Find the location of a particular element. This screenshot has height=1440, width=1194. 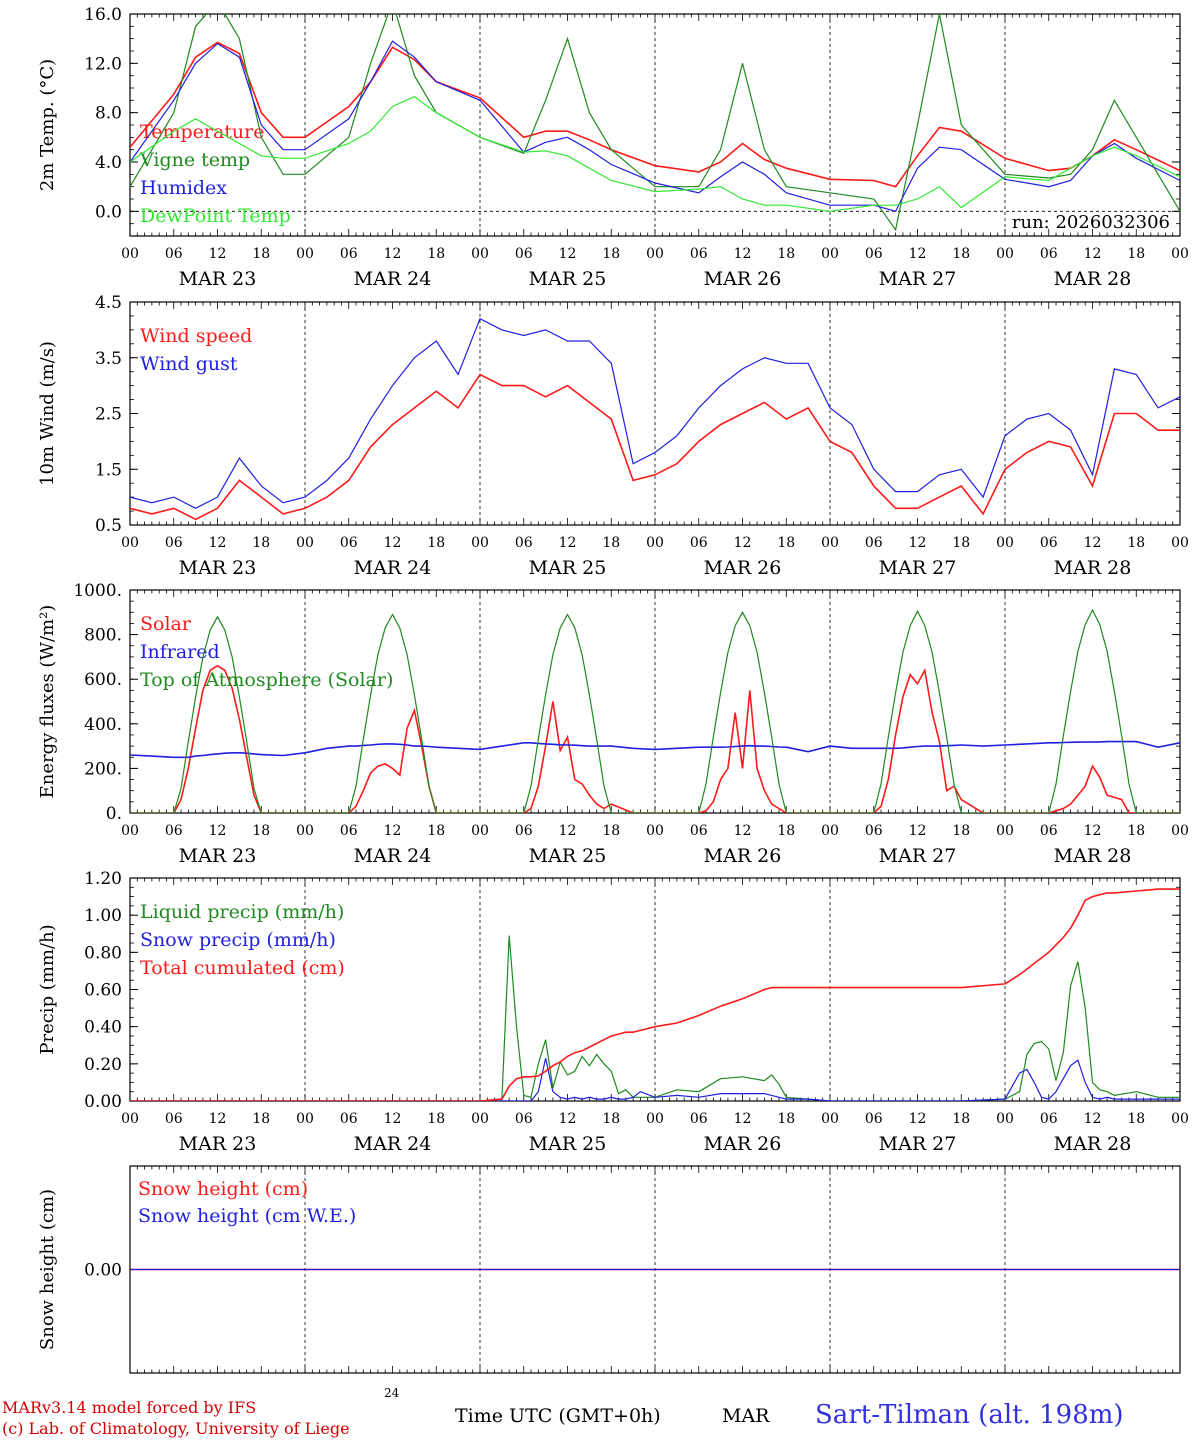

legend-label: Humidex is located at coordinates (183, 188).